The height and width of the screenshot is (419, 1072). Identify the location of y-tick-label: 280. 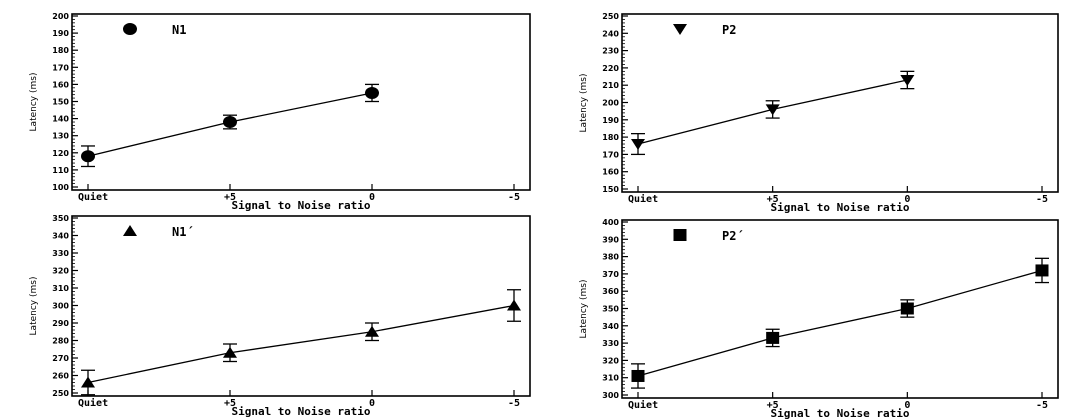
(60, 341).